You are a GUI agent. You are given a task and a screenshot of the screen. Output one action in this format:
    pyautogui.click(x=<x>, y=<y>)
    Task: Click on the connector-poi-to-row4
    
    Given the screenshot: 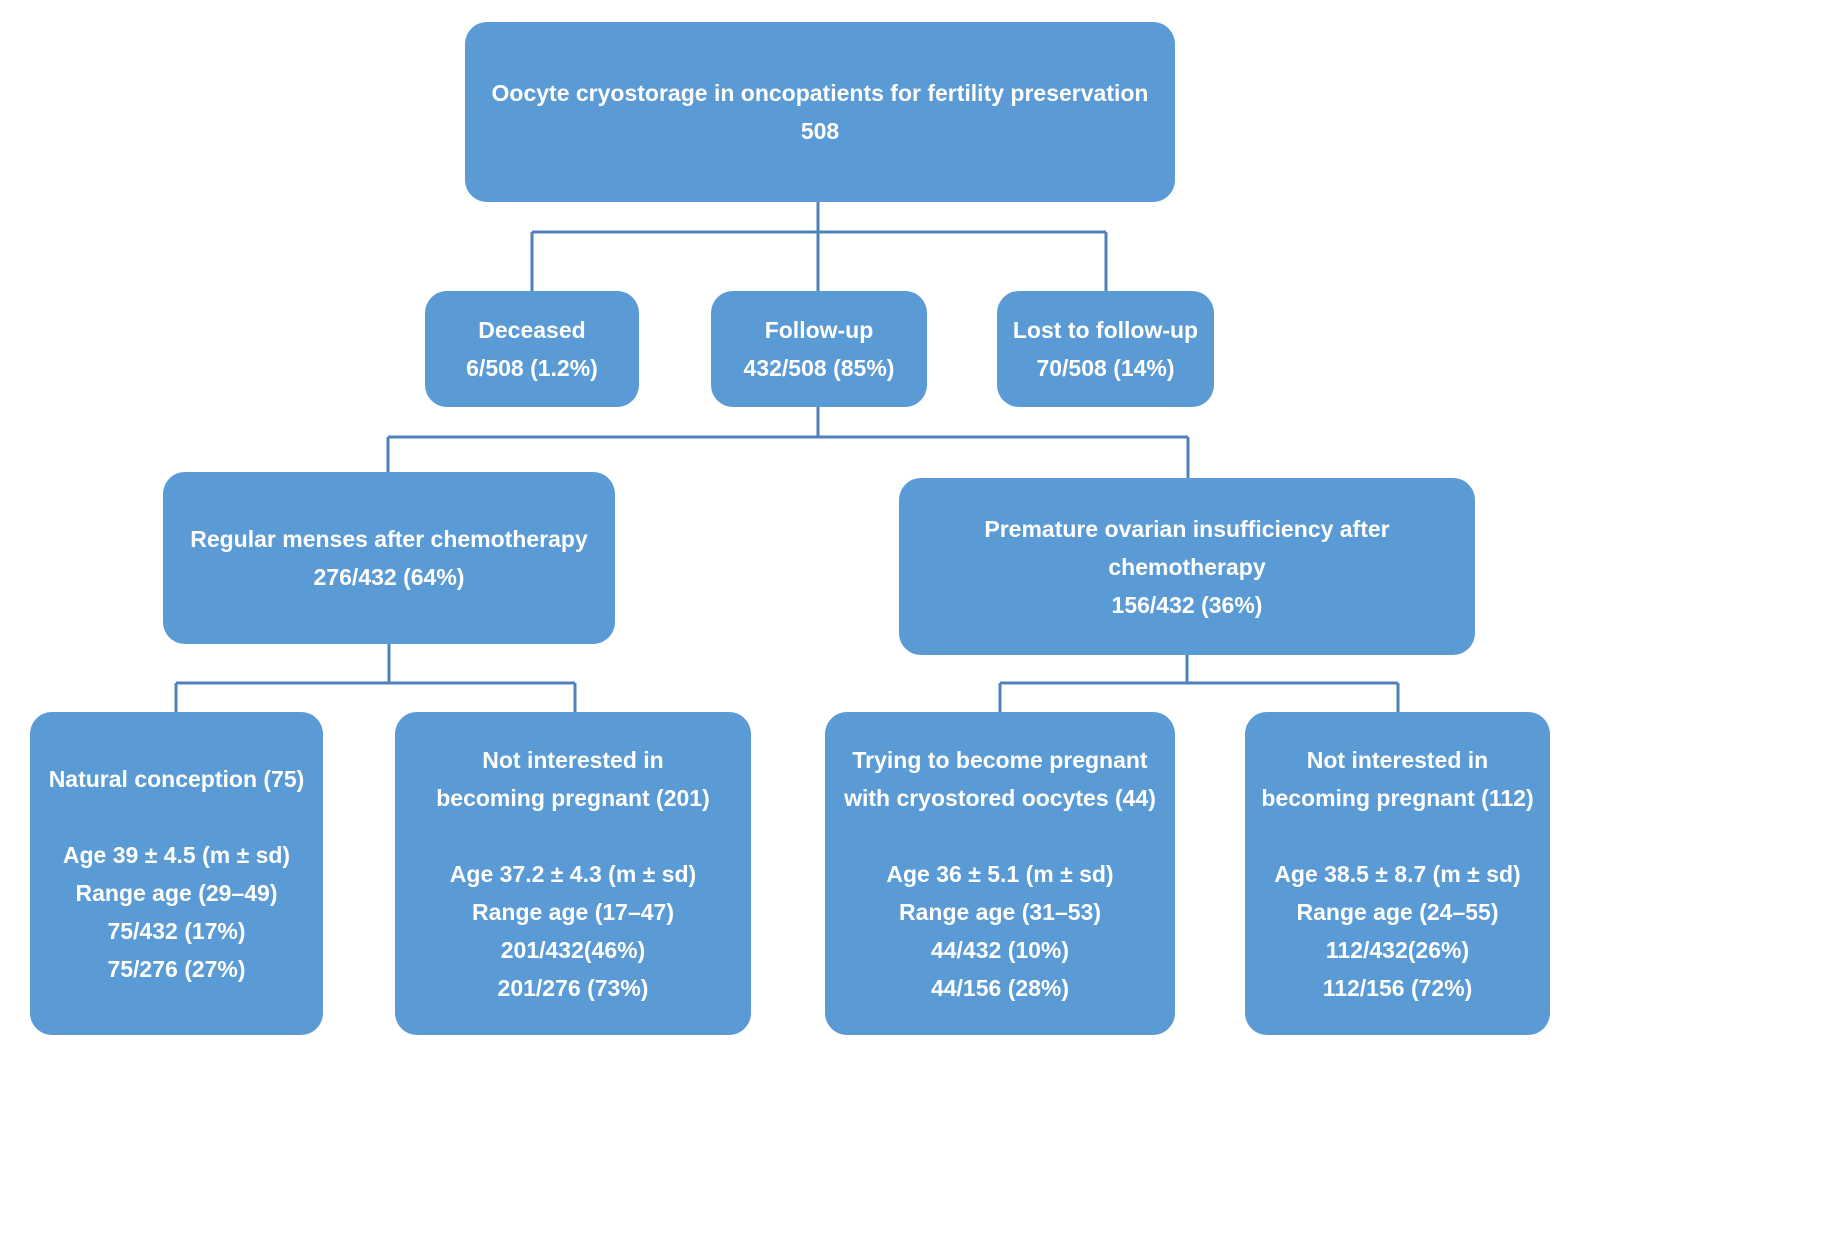 What is the action you would take?
    pyautogui.click(x=1199, y=683)
    